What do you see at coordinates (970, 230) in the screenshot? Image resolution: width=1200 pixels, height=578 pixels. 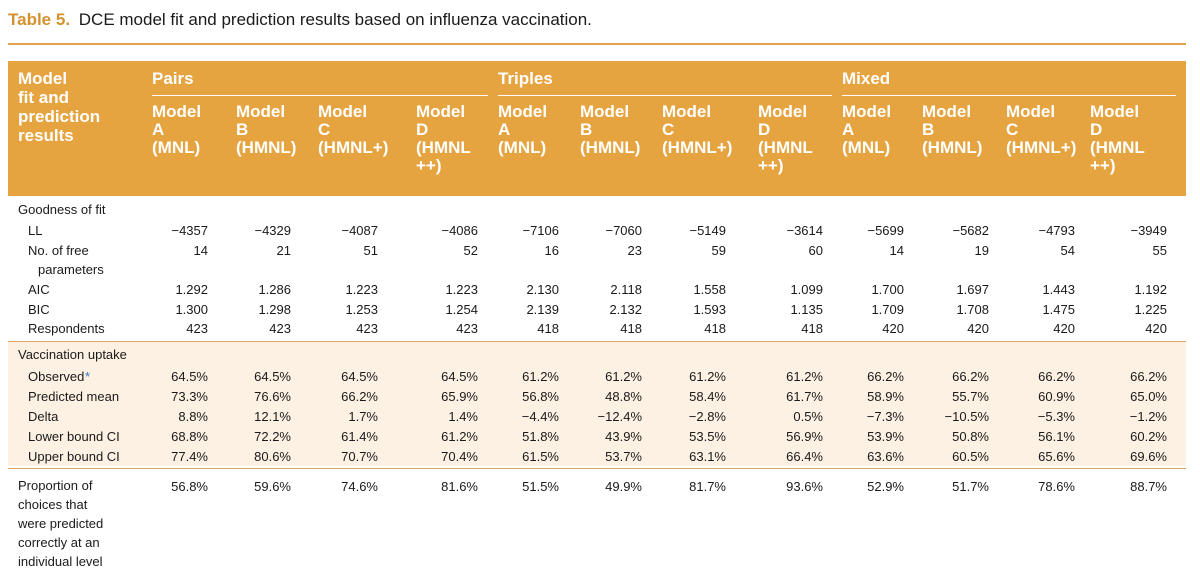 I see `table-cell: −5682` at bounding box center [970, 230].